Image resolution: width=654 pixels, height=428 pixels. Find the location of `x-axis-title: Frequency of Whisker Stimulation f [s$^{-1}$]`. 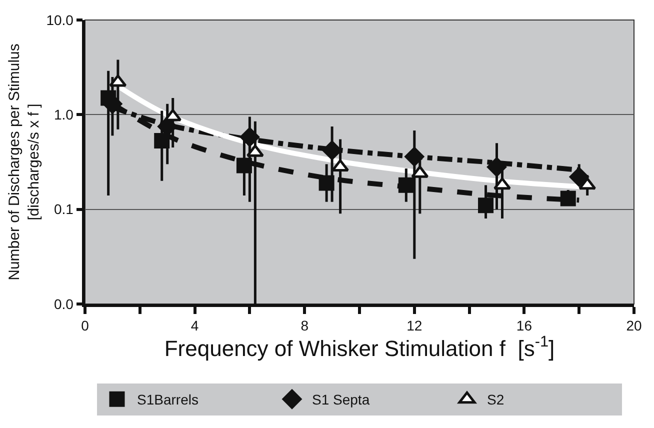

x-axis-title: Frequency of Whisker Stimulation f [s$^{-1}$] is located at coordinates (359, 347).